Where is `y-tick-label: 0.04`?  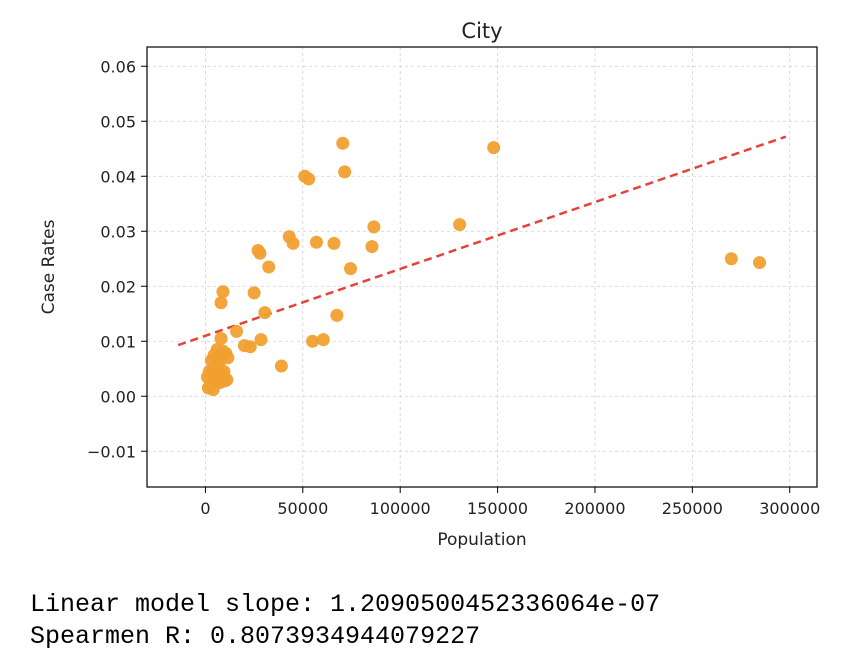
y-tick-label: 0.04 is located at coordinates (118, 176).